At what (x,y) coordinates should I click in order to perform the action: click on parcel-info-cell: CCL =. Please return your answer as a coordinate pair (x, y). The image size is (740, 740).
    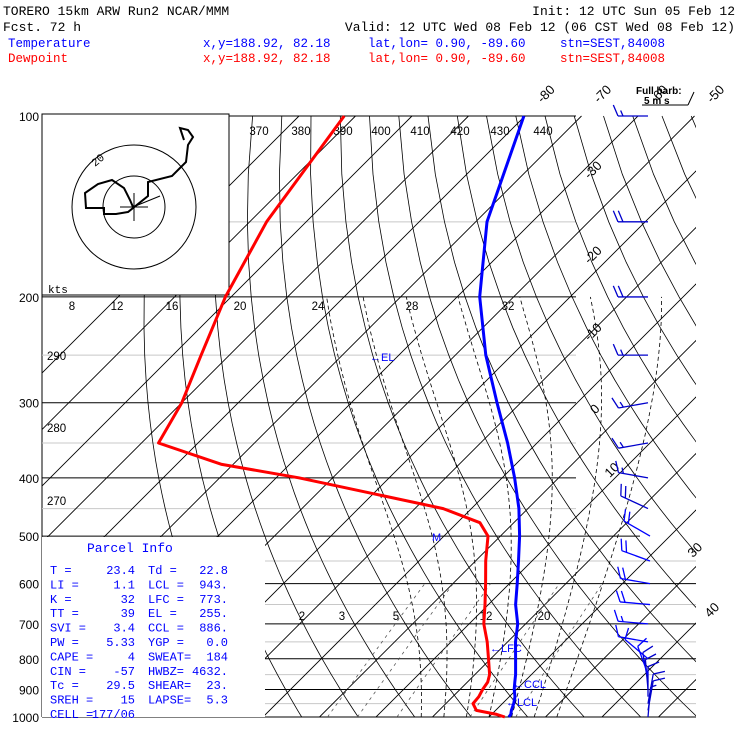
    Looking at the image, I should click on (166, 629).